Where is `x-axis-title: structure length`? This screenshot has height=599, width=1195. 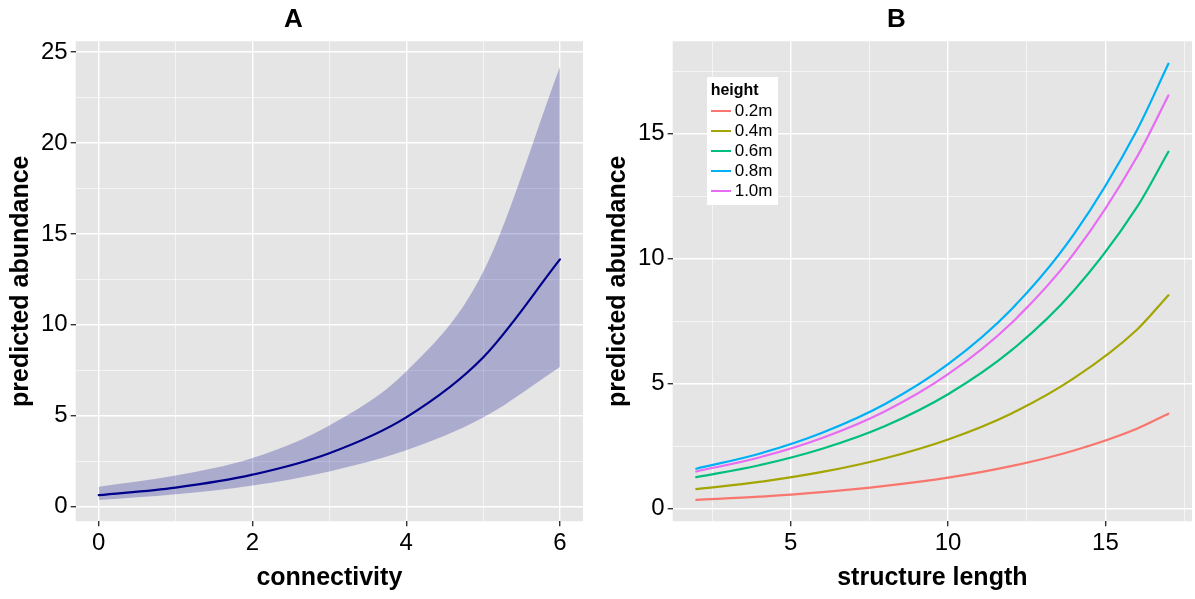
x-axis-title: structure length is located at coordinates (932, 575).